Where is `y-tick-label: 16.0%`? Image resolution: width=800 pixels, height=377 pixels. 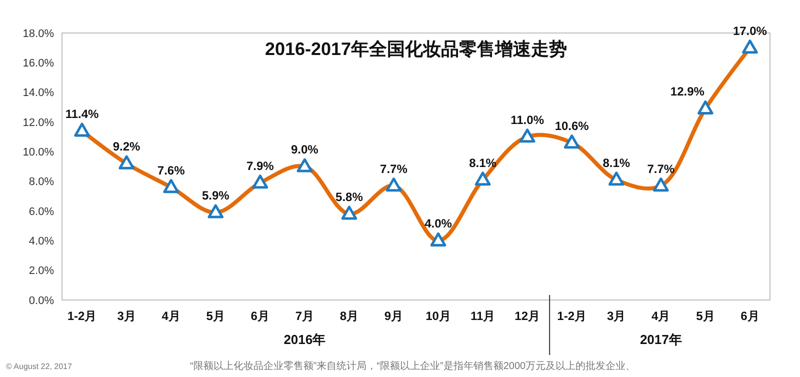
y-tick-label: 16.0% is located at coordinates (38, 64).